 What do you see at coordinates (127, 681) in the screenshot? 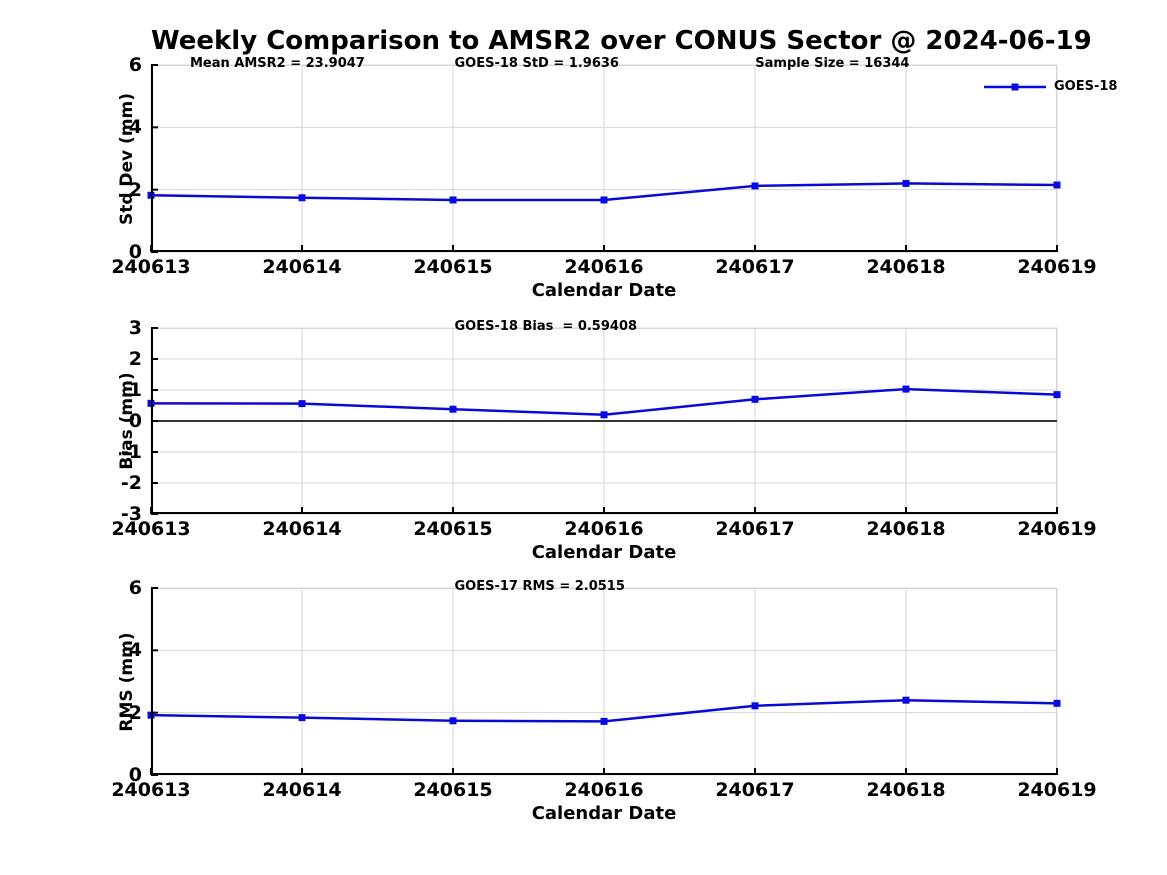
I see `y-axis-label-rms: RMS (mm)` at bounding box center [127, 681].